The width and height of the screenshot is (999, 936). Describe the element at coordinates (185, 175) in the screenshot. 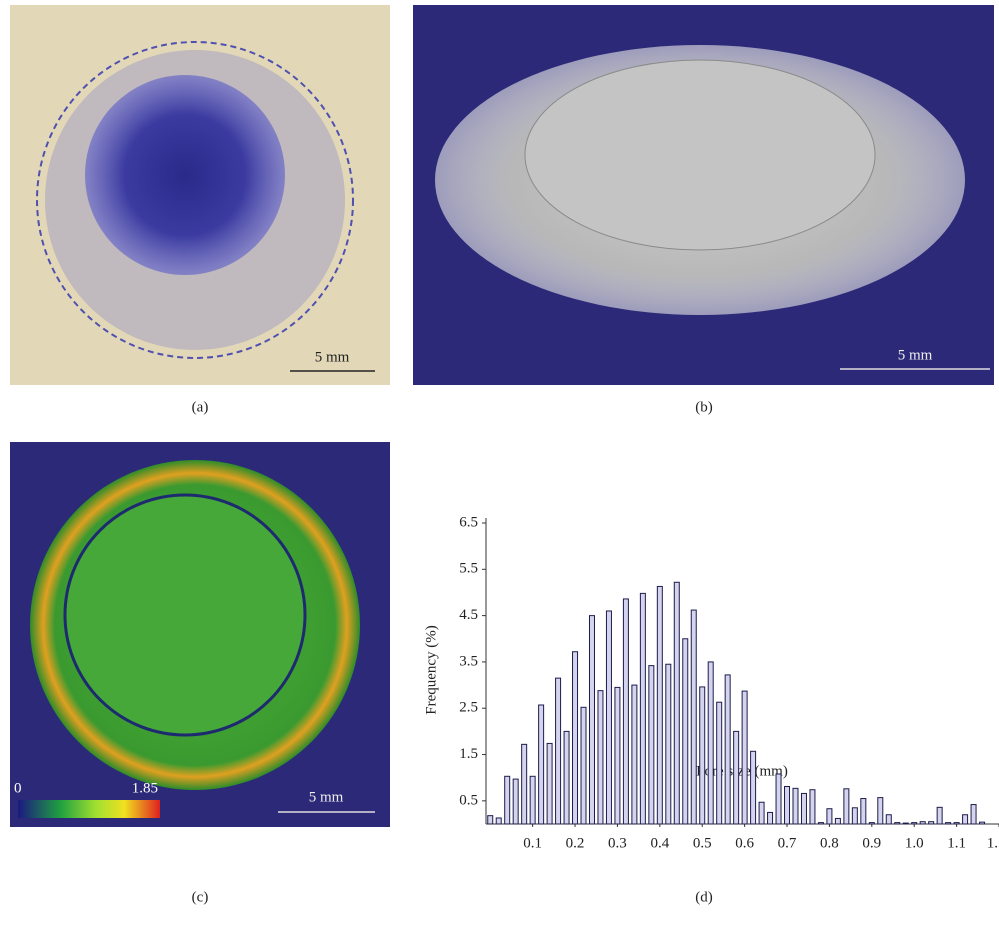

I see `mesh-core` at that location.